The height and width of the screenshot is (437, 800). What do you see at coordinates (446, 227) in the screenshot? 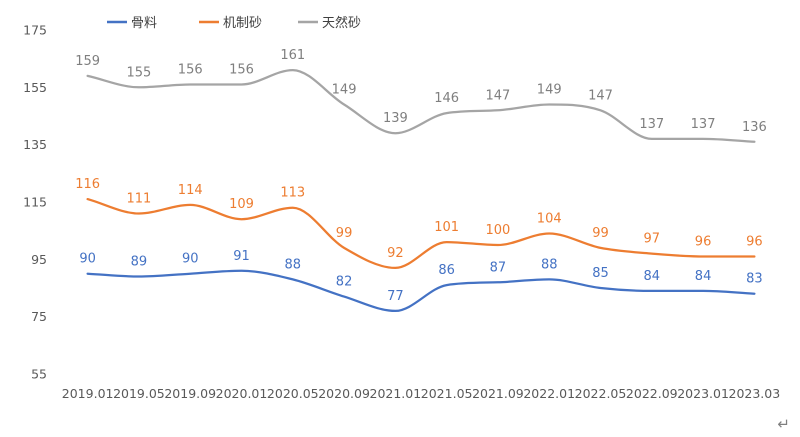
I see `data-label: 101` at bounding box center [446, 227].